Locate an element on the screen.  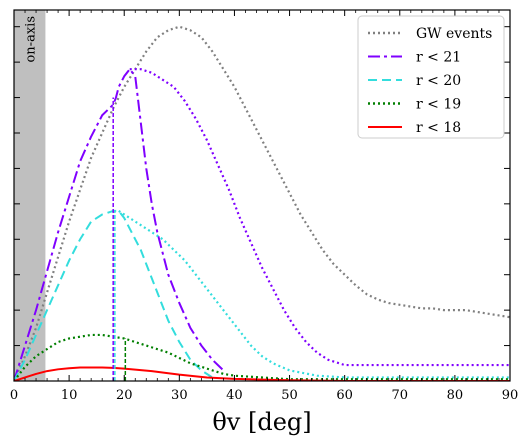
x-tick-label-3: 30 is located at coordinates (179, 395).